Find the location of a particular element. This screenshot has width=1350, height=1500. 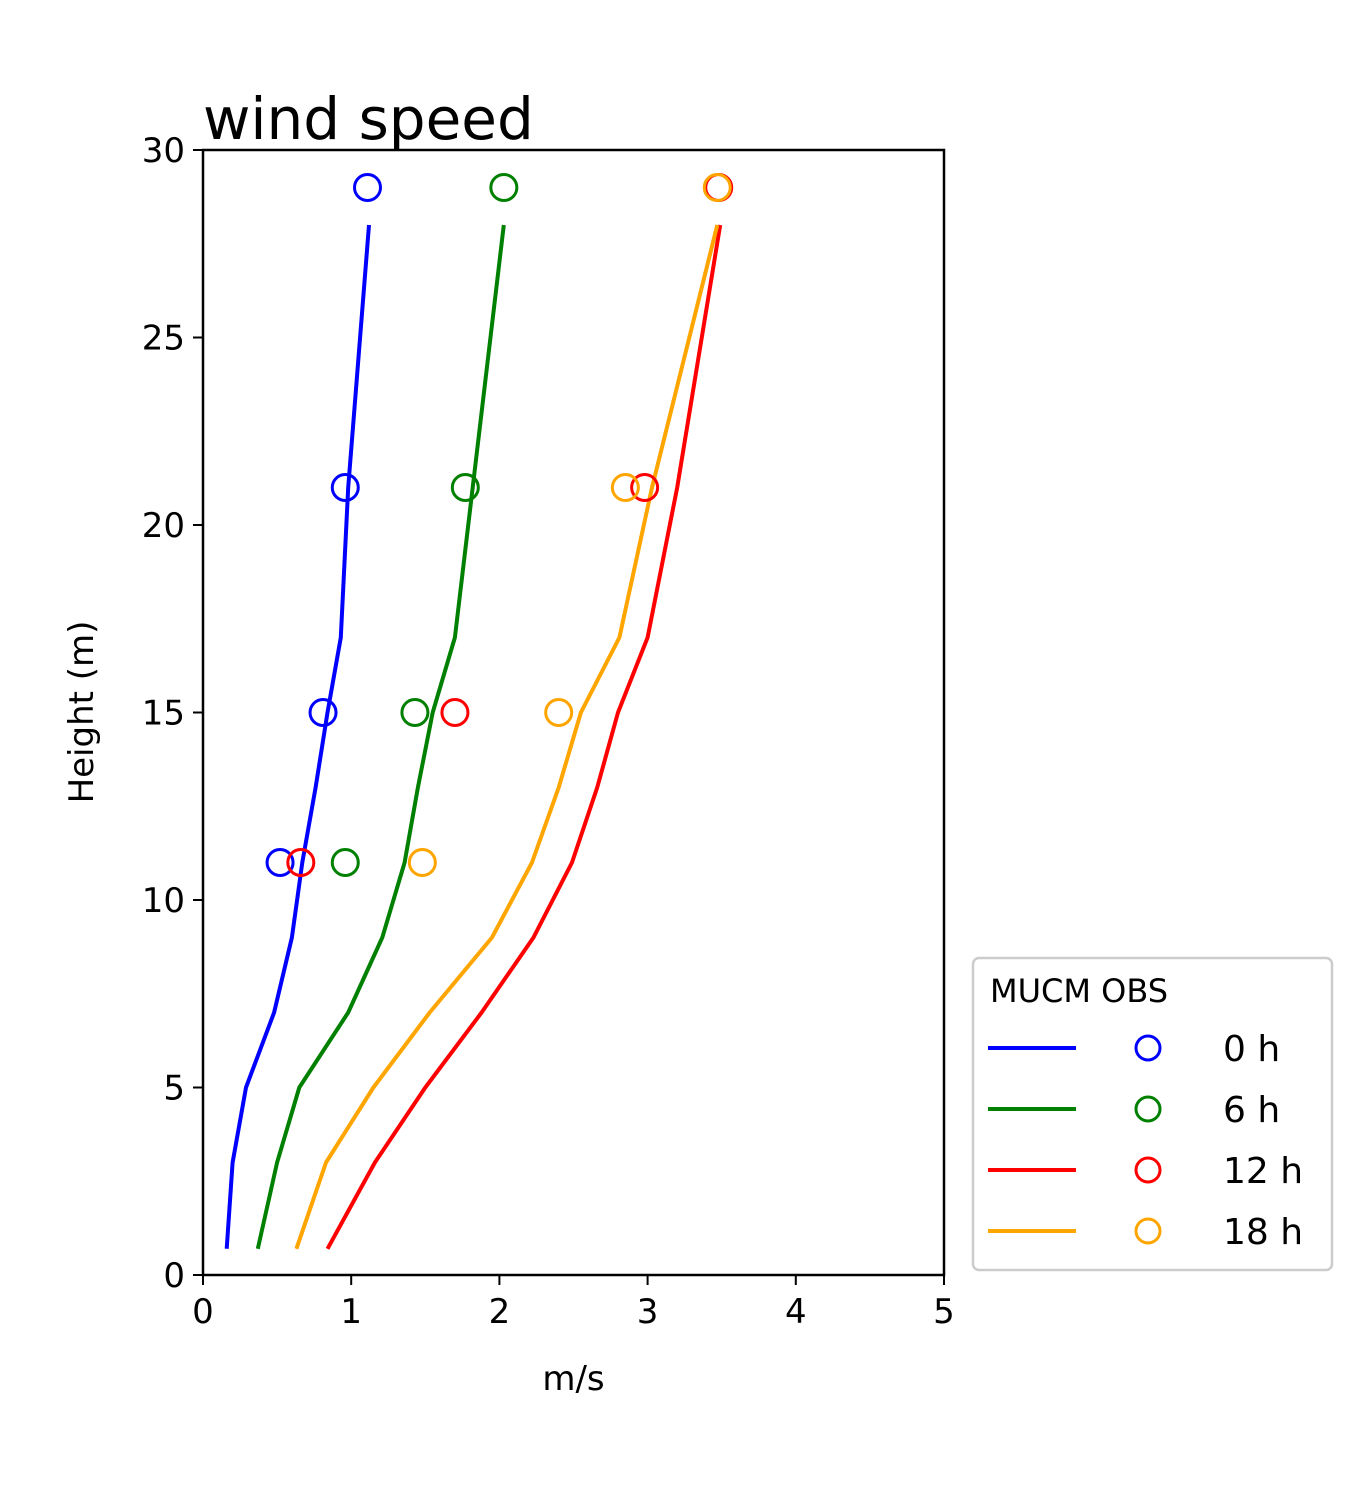

legend-label-12h: 12 h is located at coordinates (1263, 1171).